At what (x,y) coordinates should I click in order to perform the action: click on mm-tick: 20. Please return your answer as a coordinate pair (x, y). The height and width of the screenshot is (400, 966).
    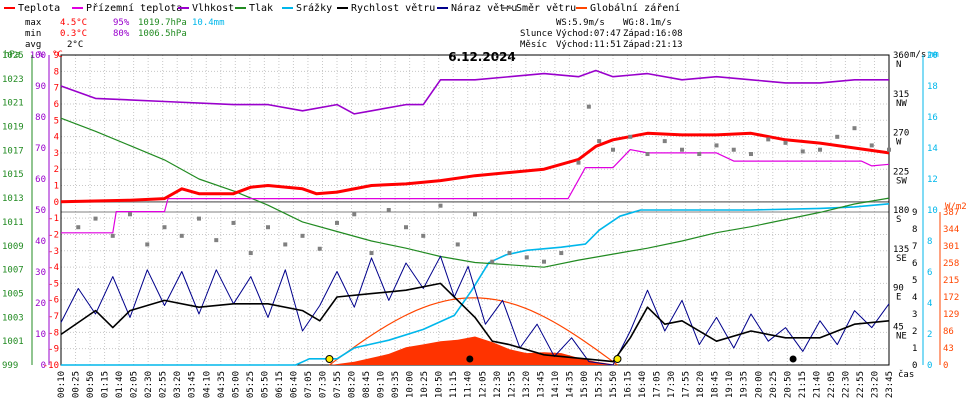
    Looking at the image, I should click on (932, 56).